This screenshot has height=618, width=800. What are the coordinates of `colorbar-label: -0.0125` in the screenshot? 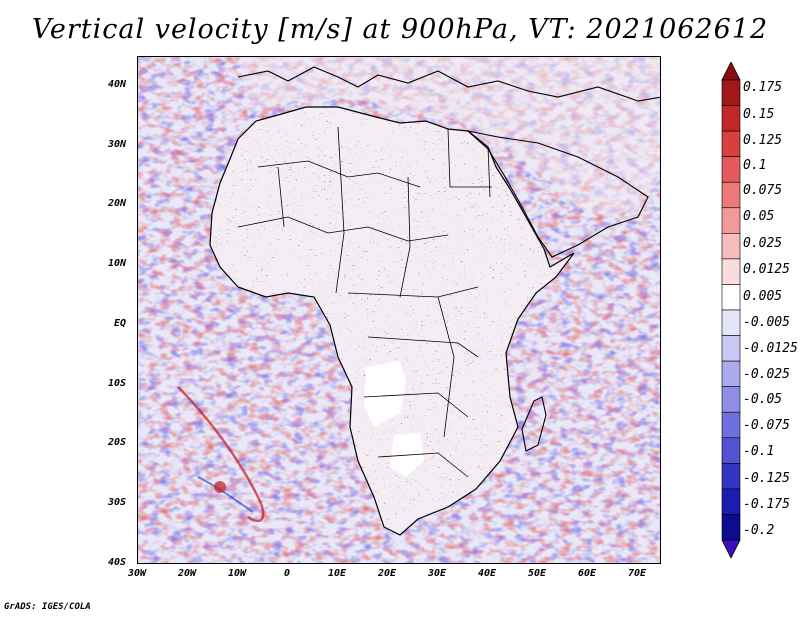 It's located at (770, 348).